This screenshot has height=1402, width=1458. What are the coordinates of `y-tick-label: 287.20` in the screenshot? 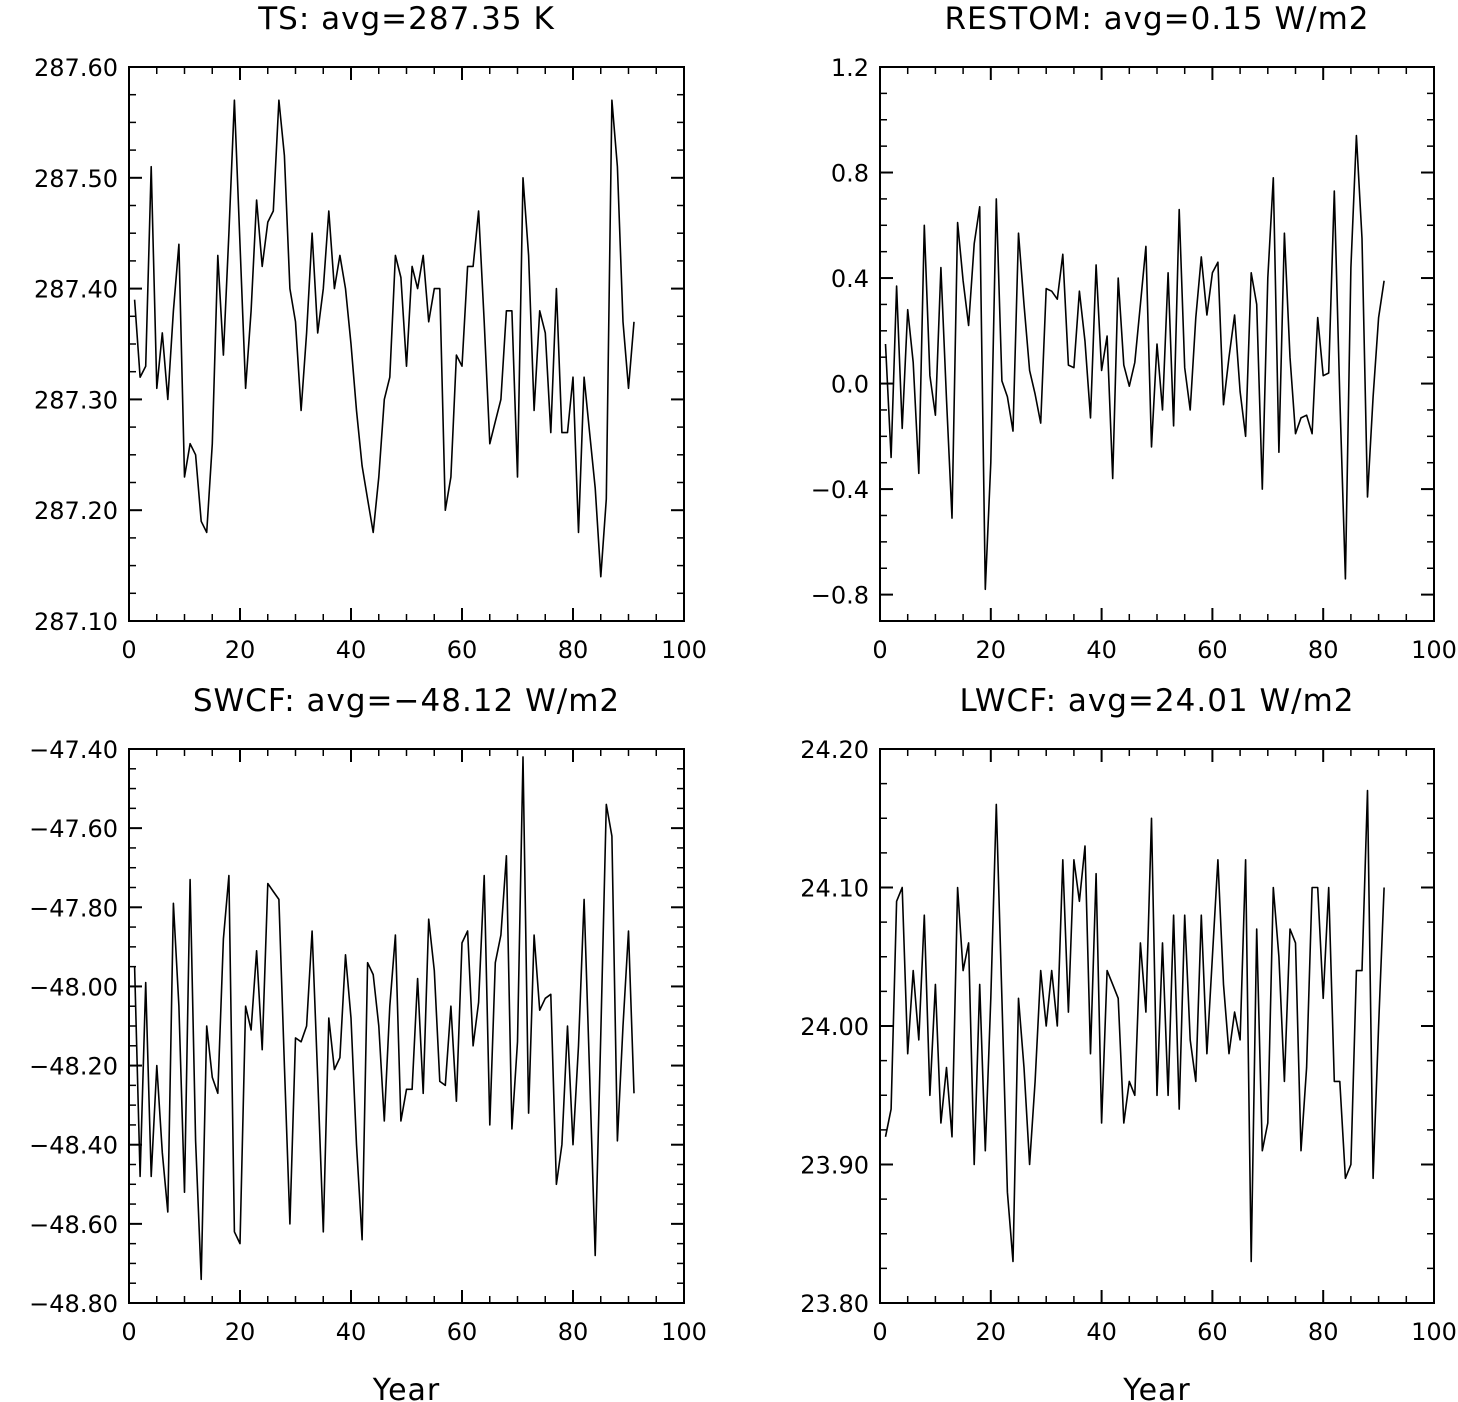 It's located at (76, 511).